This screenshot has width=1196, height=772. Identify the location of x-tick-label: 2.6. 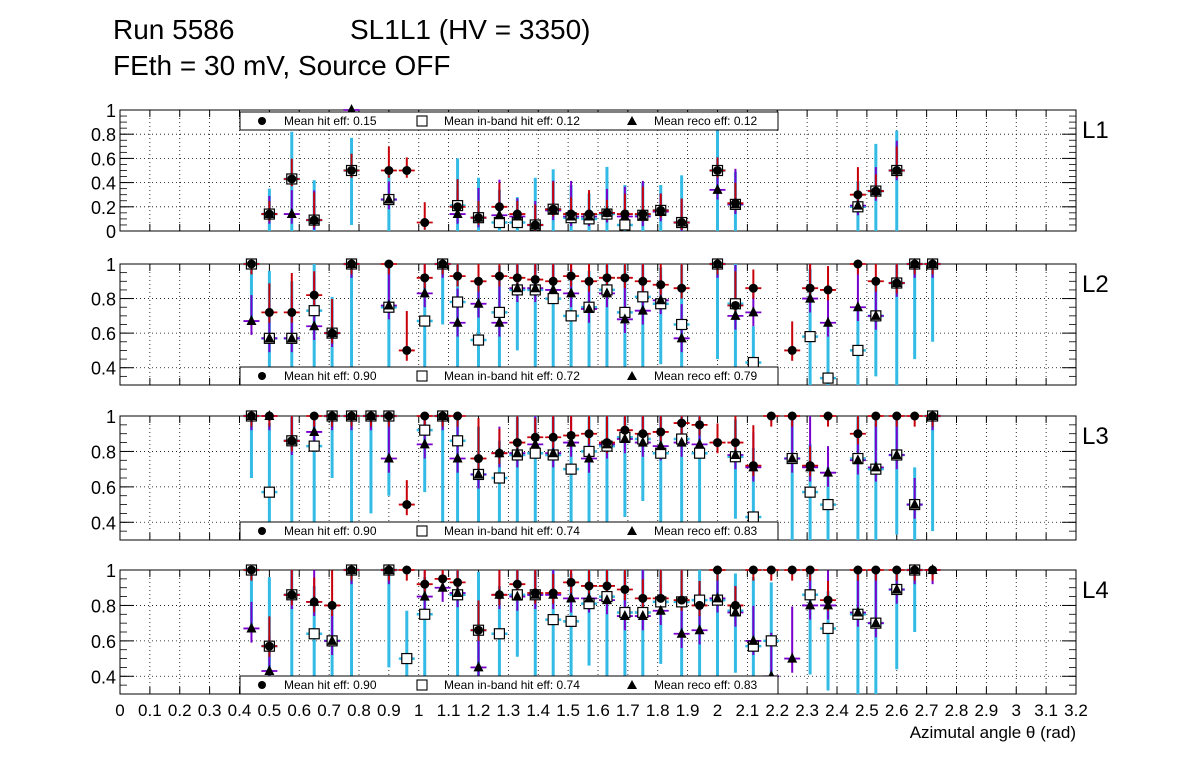
(897, 710).